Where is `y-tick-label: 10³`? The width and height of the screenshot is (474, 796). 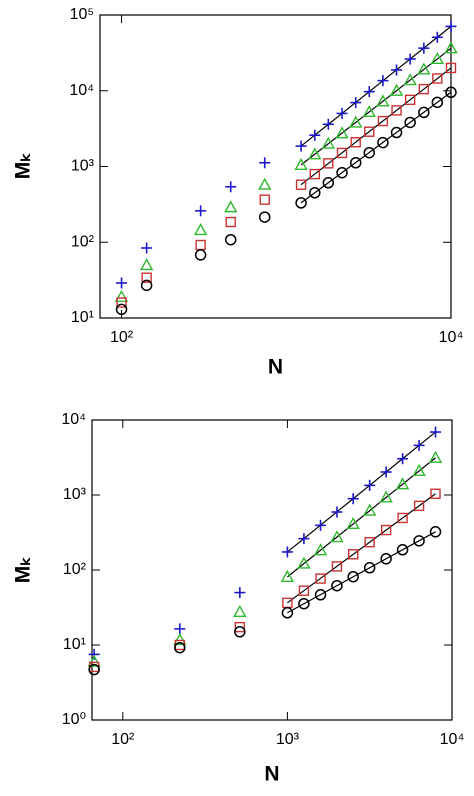 y-tick-label: 10³ is located at coordinates (83, 166).